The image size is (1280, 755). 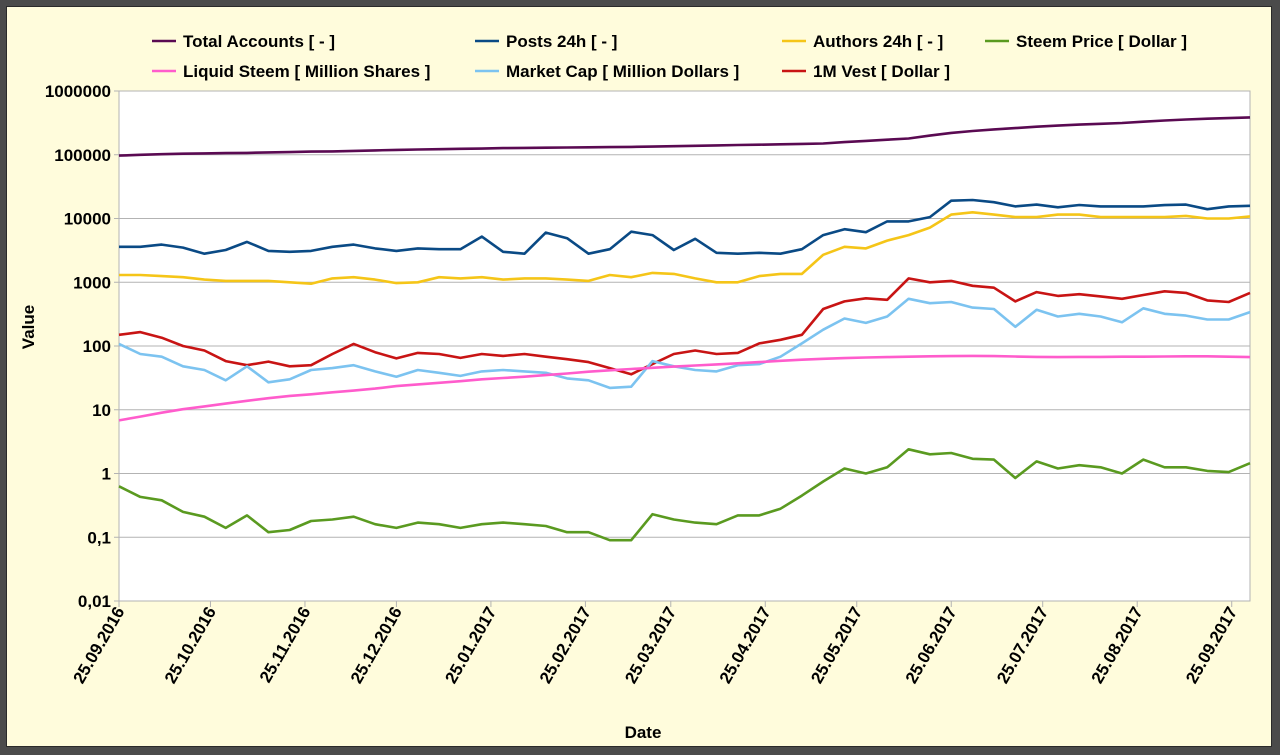 I want to click on legend-label-3: Steem Price [ Dollar ], so click(x=1101, y=41).